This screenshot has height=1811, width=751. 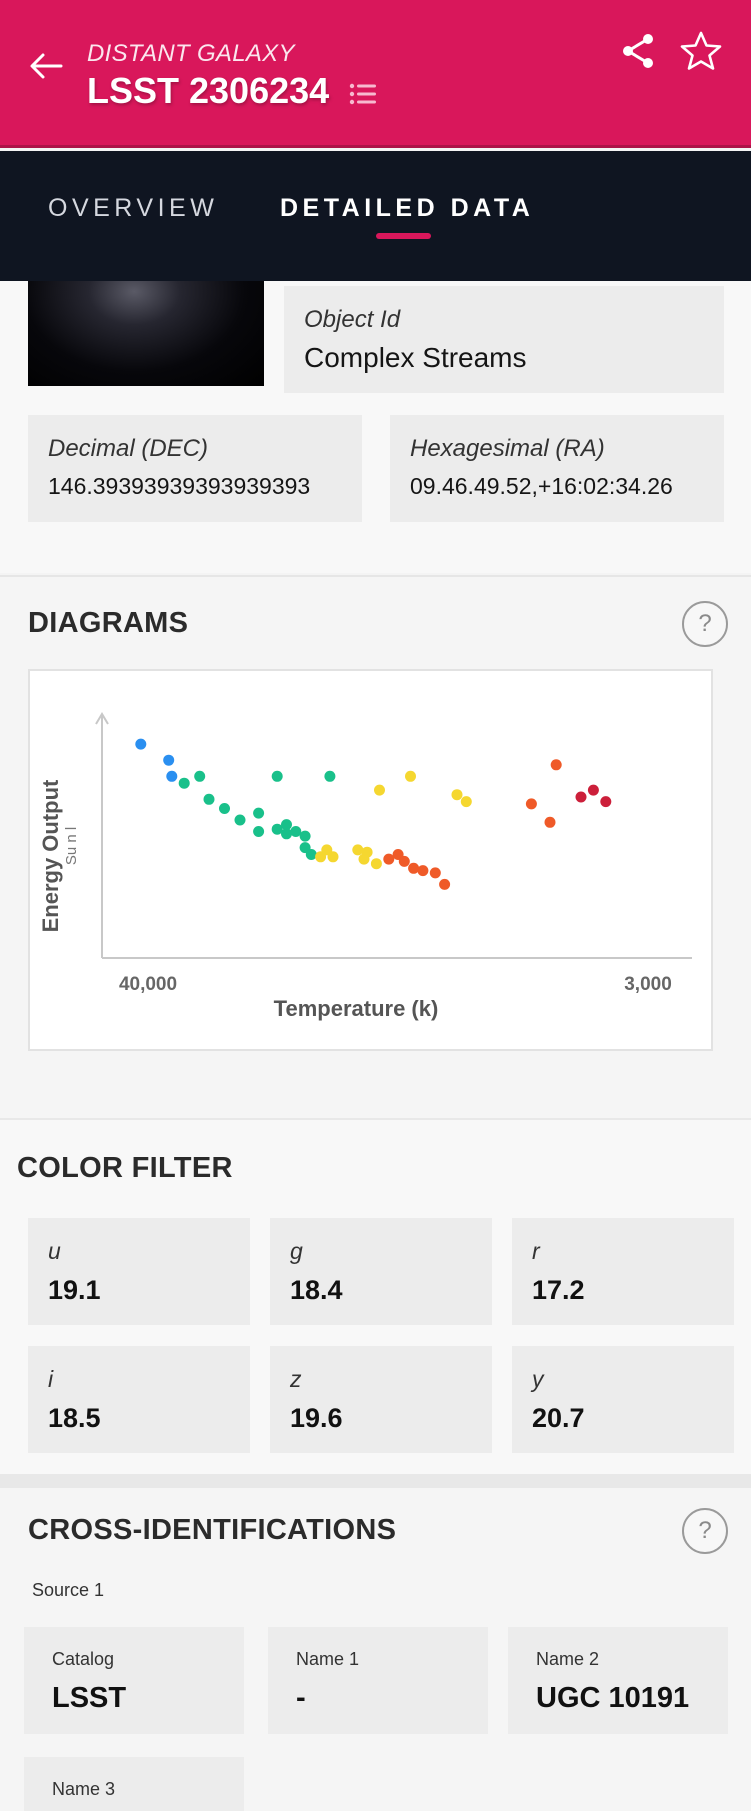 What do you see at coordinates (507, 448) in the screenshot?
I see `ra-label: Hexagesimal (RA)` at bounding box center [507, 448].